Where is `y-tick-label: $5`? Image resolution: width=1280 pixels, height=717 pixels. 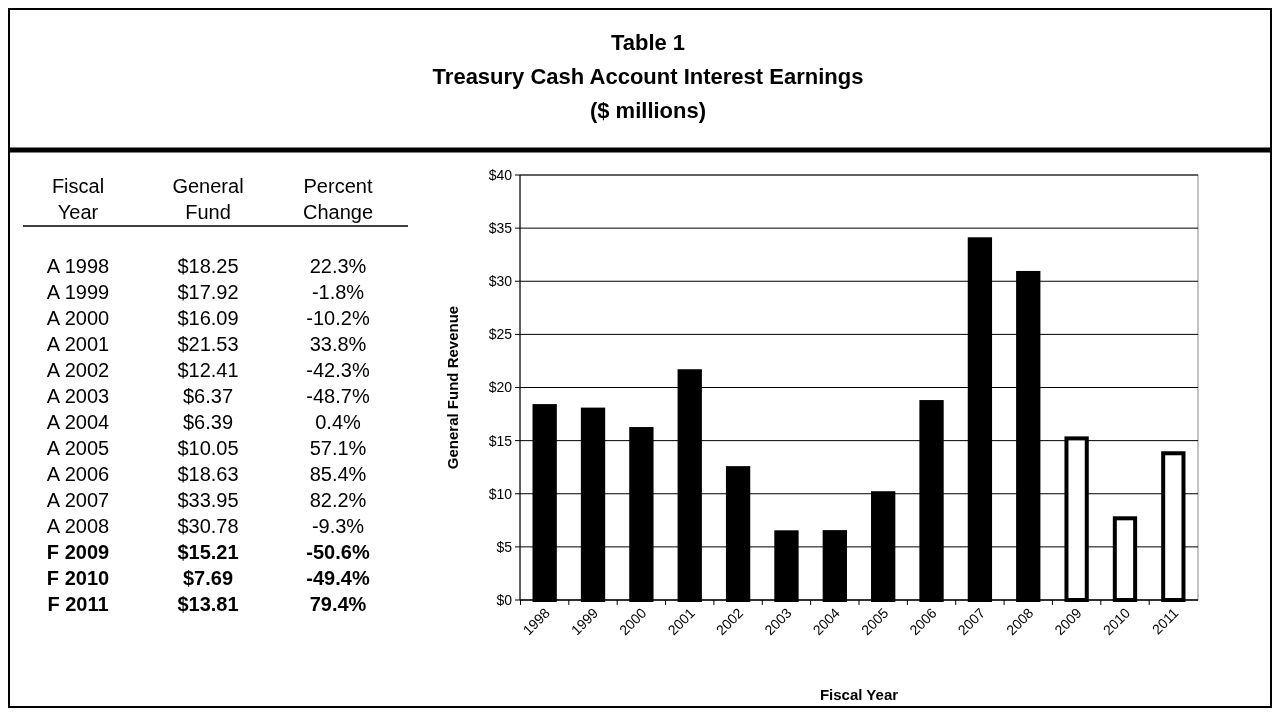
y-tick-label: $5 is located at coordinates (504, 546).